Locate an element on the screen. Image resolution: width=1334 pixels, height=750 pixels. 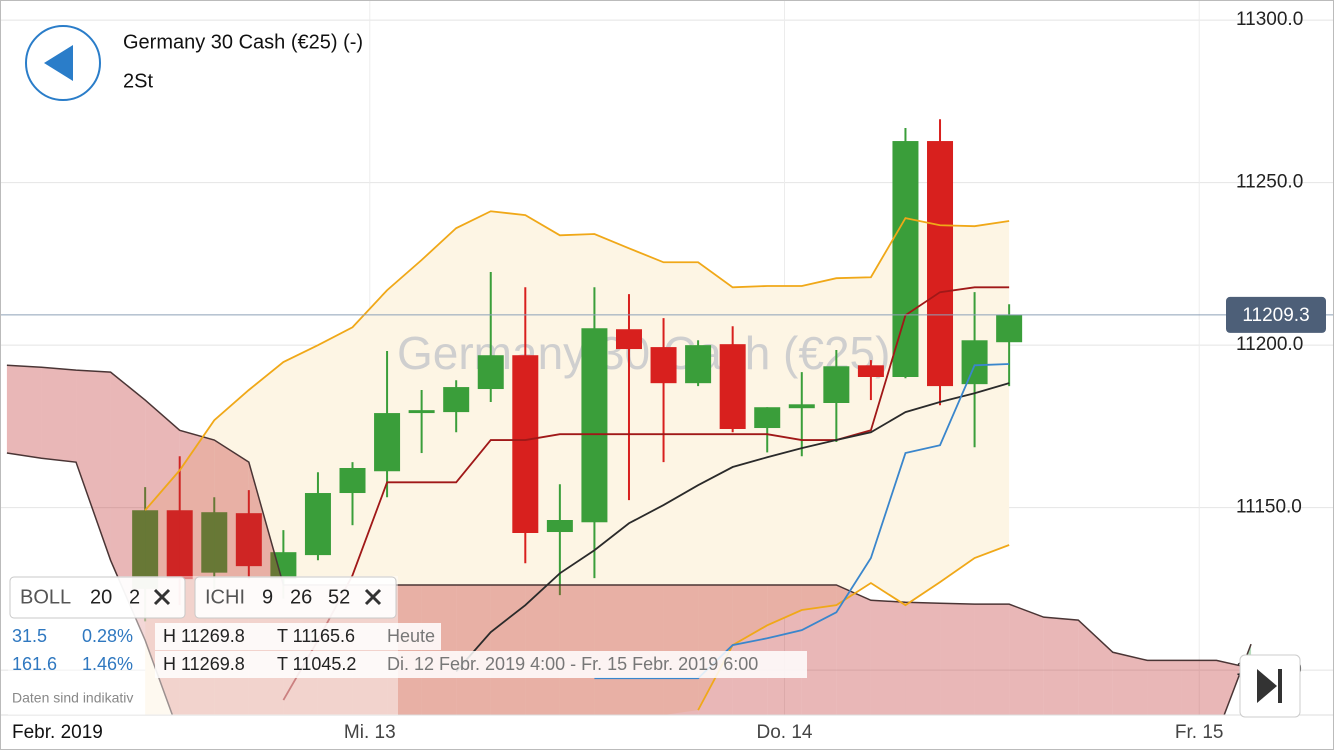
indicator-name: ICHI is located at coordinates (225, 597).